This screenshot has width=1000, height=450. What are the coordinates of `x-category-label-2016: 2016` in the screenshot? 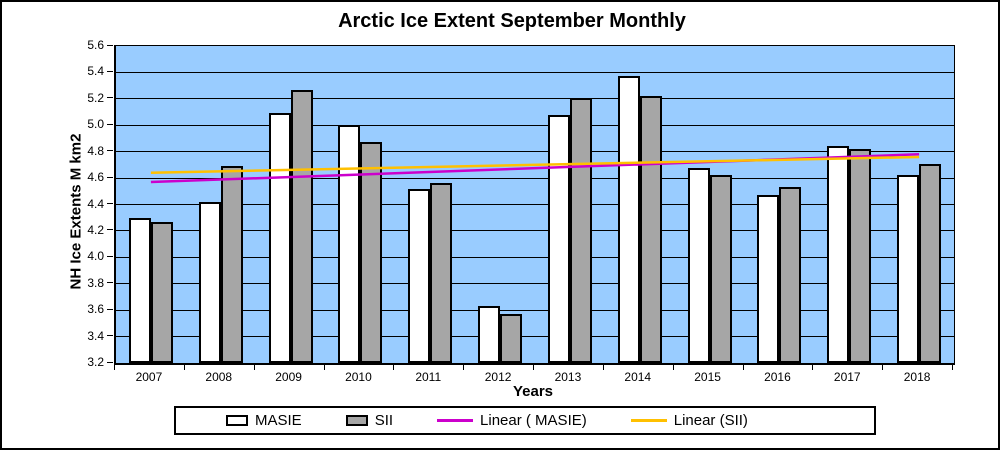 It's located at (777, 377).